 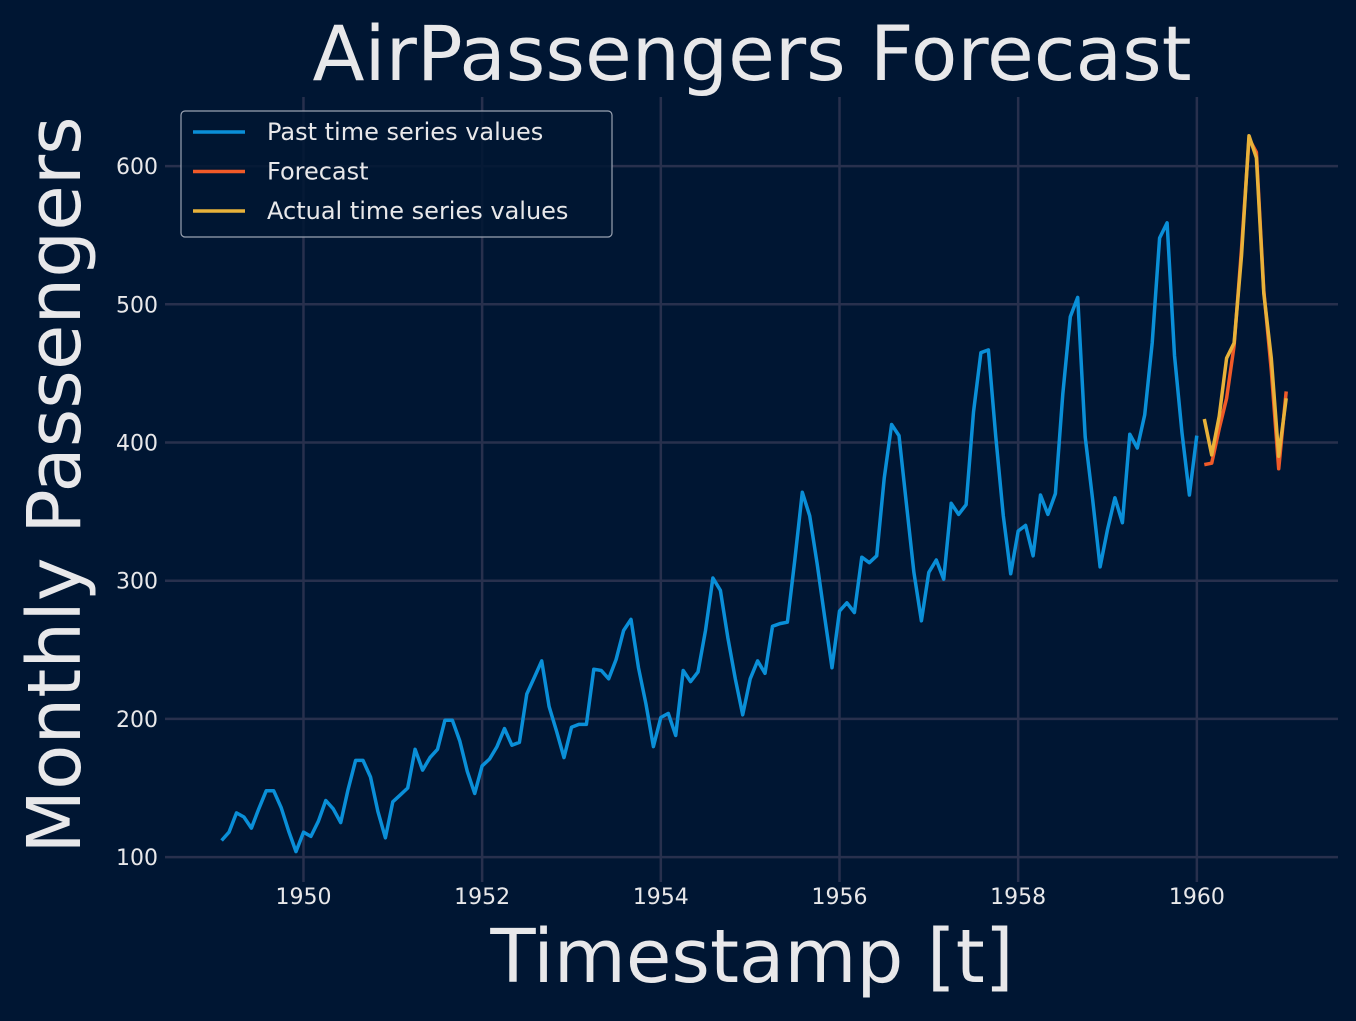 What do you see at coordinates (482, 897) in the screenshot?
I see `x-tick-label: 1952` at bounding box center [482, 897].